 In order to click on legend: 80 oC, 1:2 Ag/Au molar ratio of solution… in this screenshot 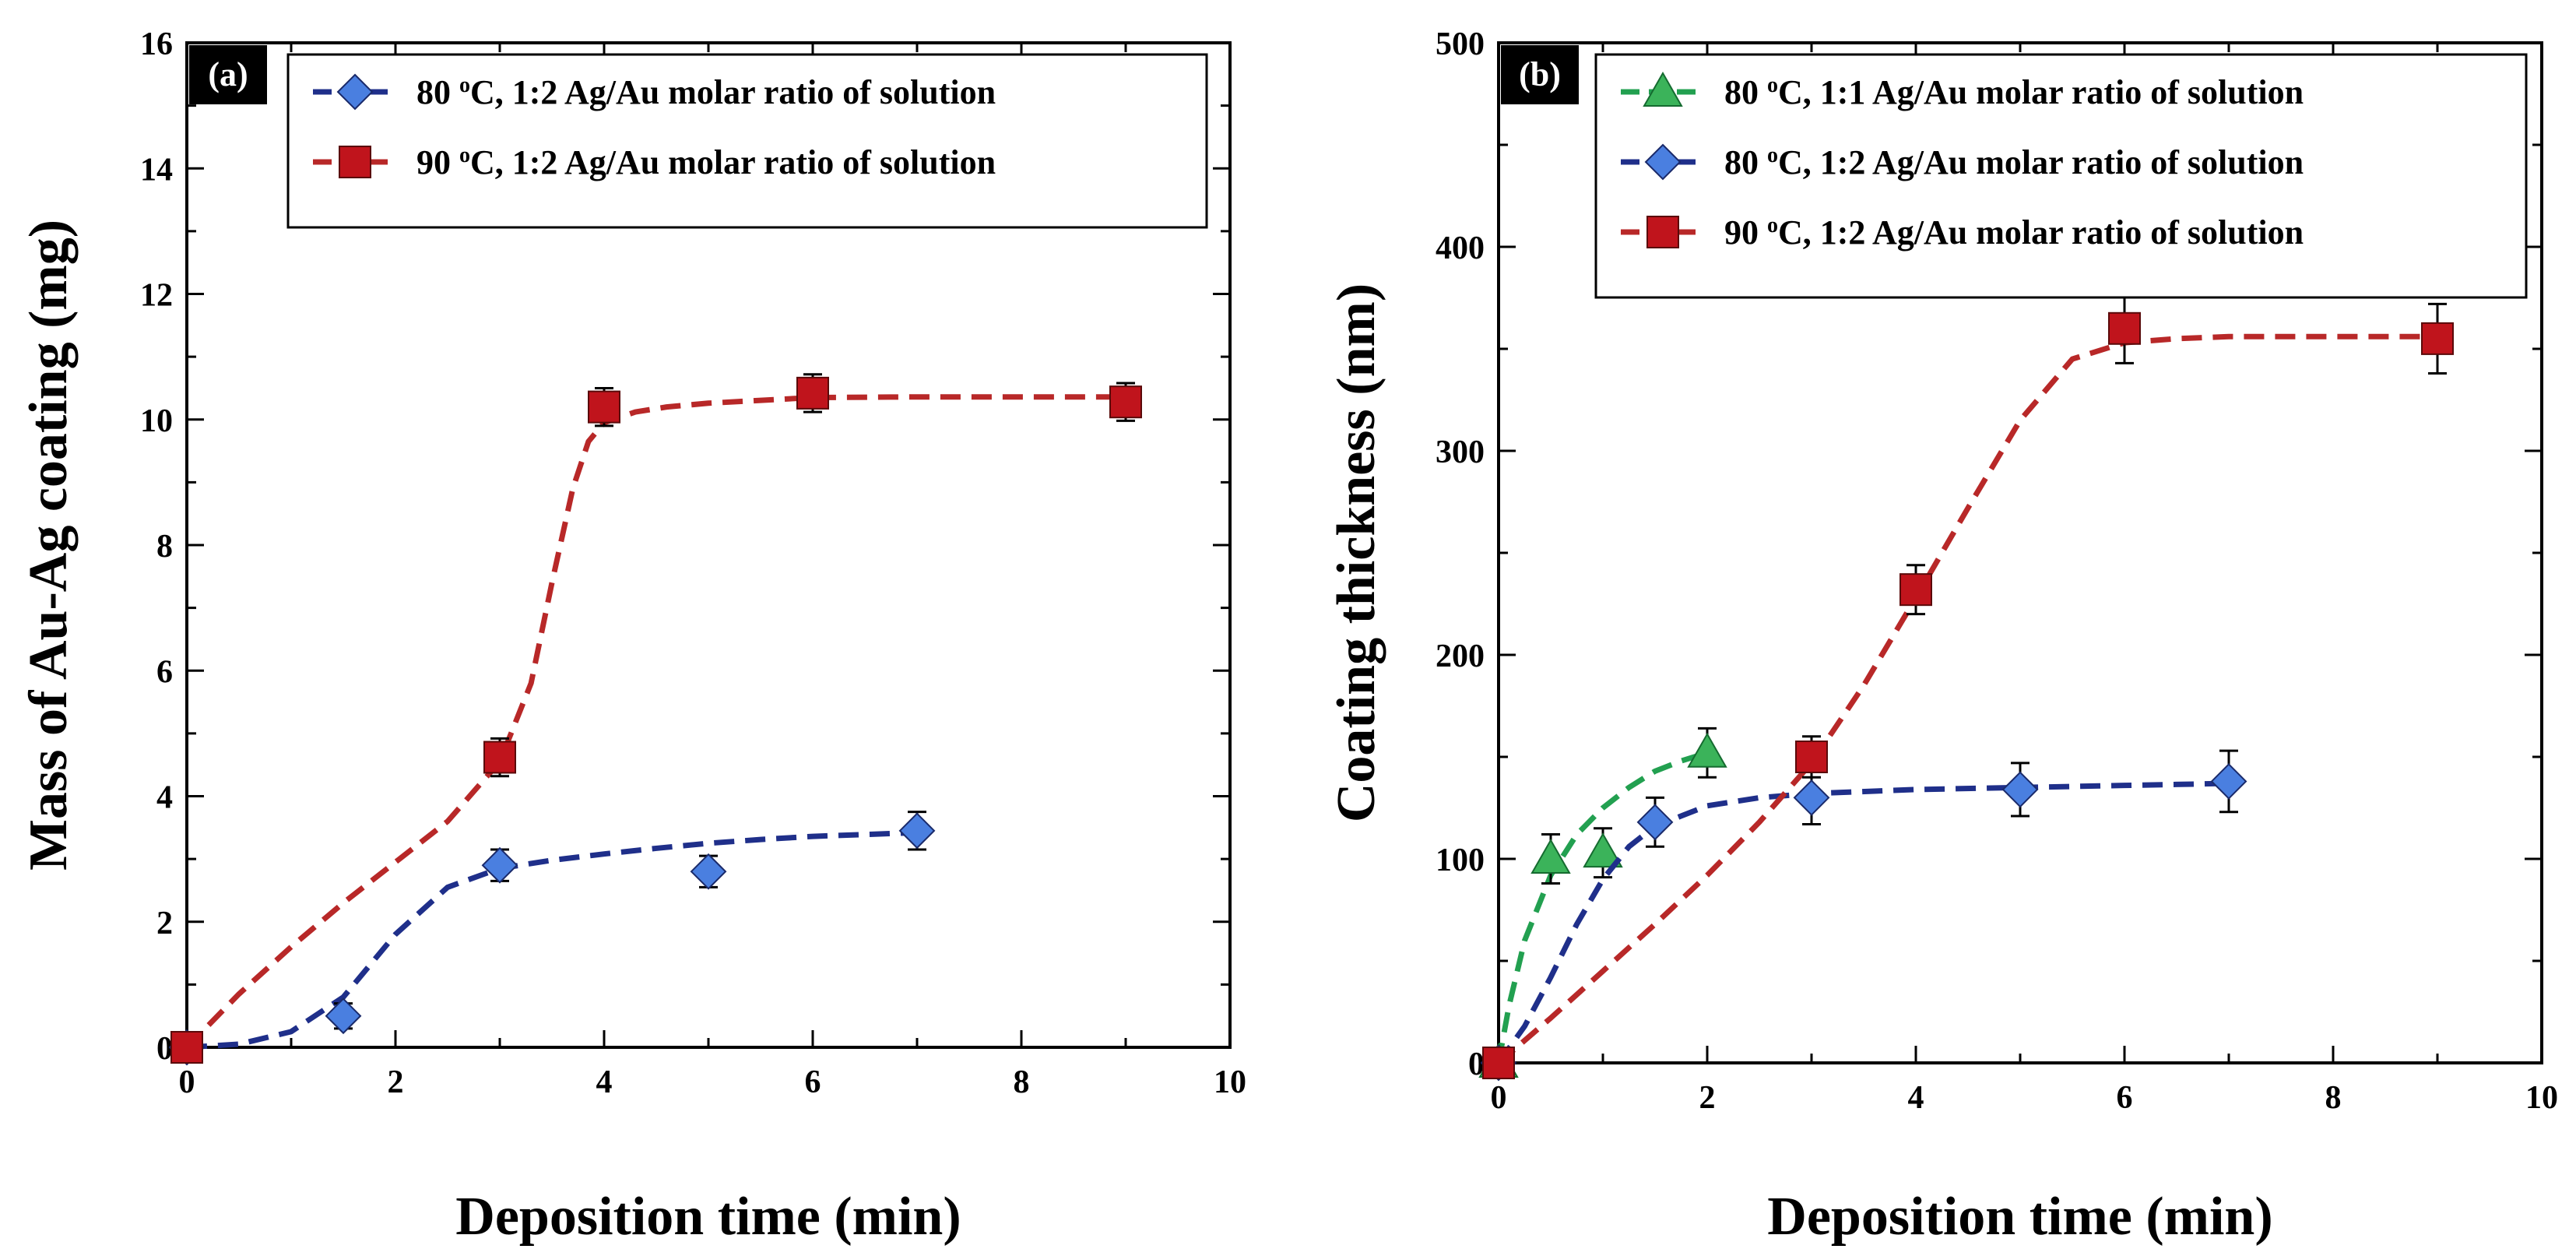, I will do `click(747, 141)`.